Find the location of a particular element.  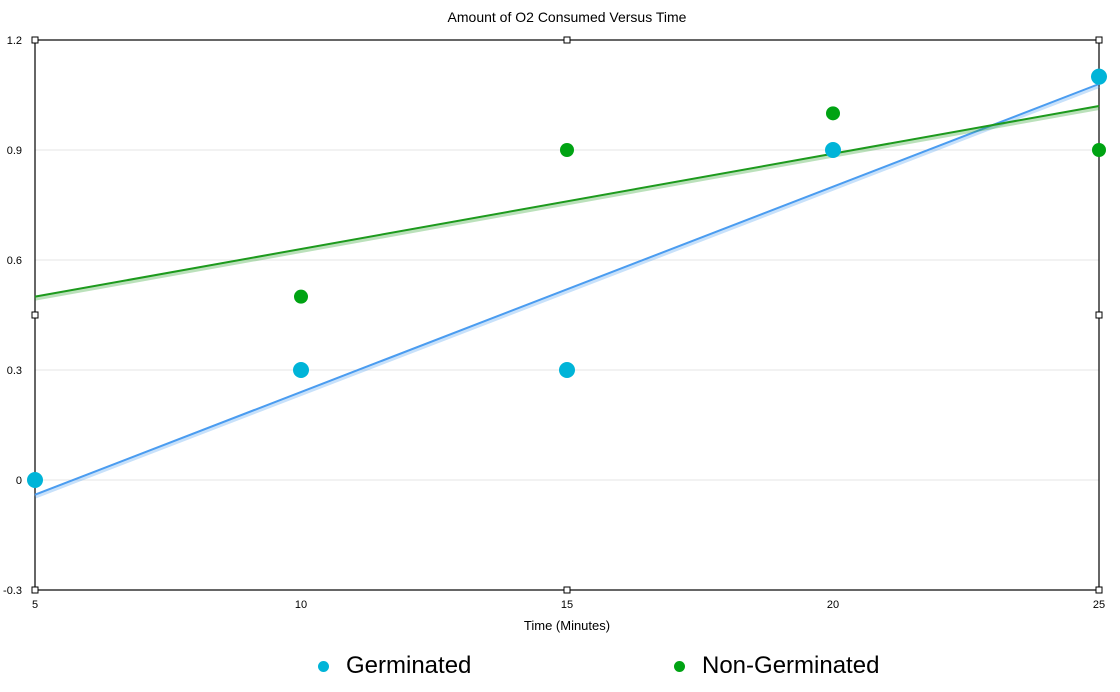

y-tick-label: 1.2 is located at coordinates (14, 41).